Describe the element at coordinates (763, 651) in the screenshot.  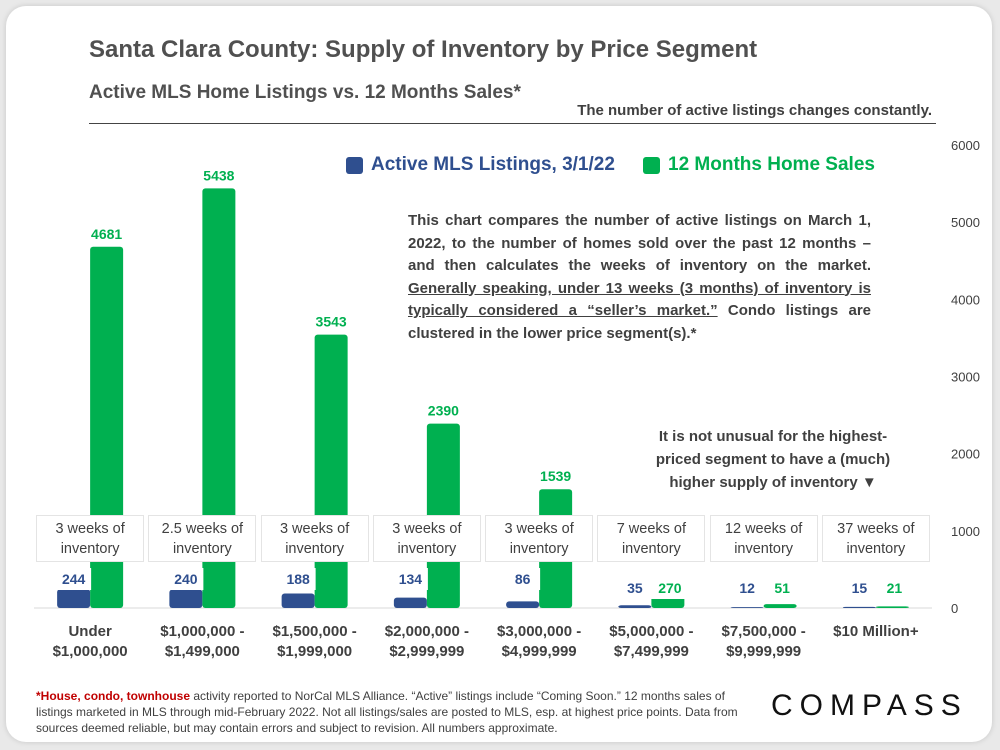
I see `category-label: $9,999,999` at that location.